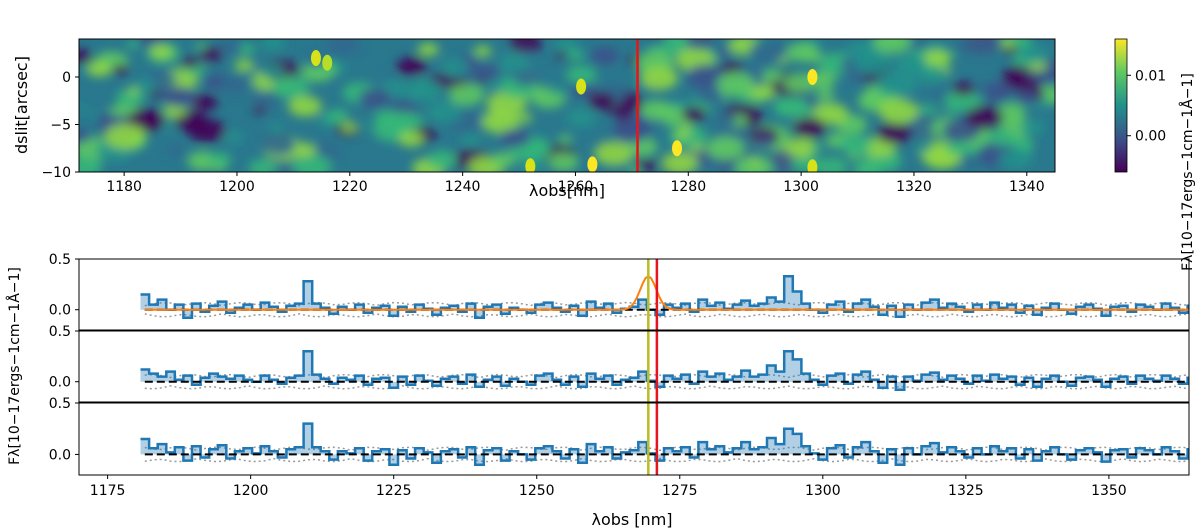  What do you see at coordinates (124, 187) in the screenshot?
I see `heatmap-x-tick-label: 1180` at bounding box center [124, 187].